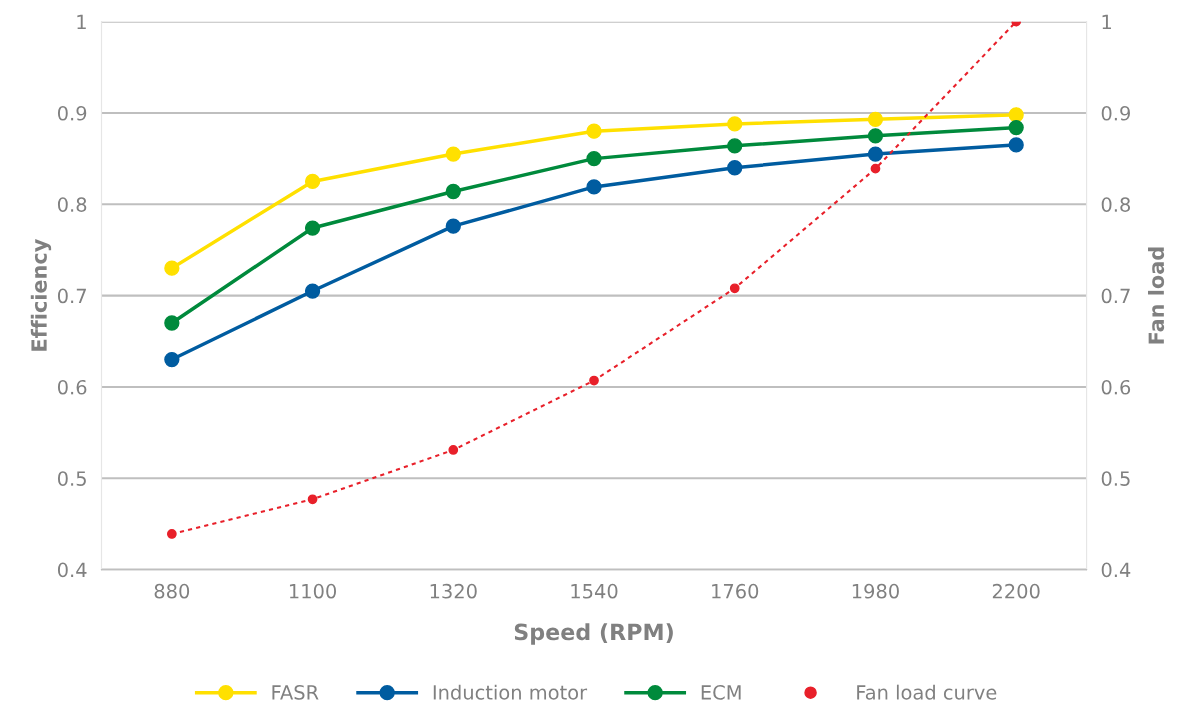 This screenshot has width=1194, height=721. What do you see at coordinates (72, 387) in the screenshot?
I see `y-tick-label: 0.6` at bounding box center [72, 387].